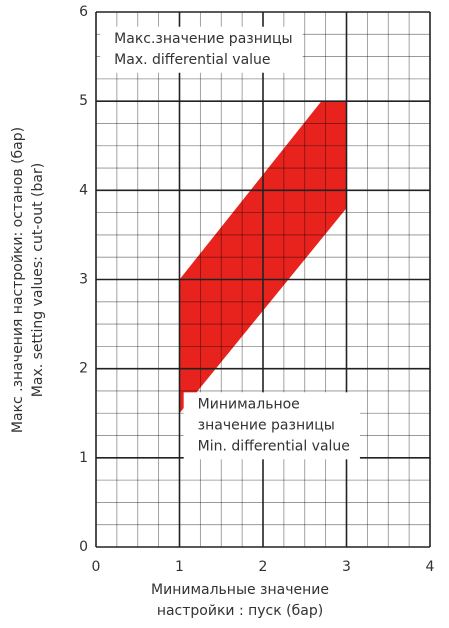  I want to click on y-tick-label: 5, so click(83, 101).